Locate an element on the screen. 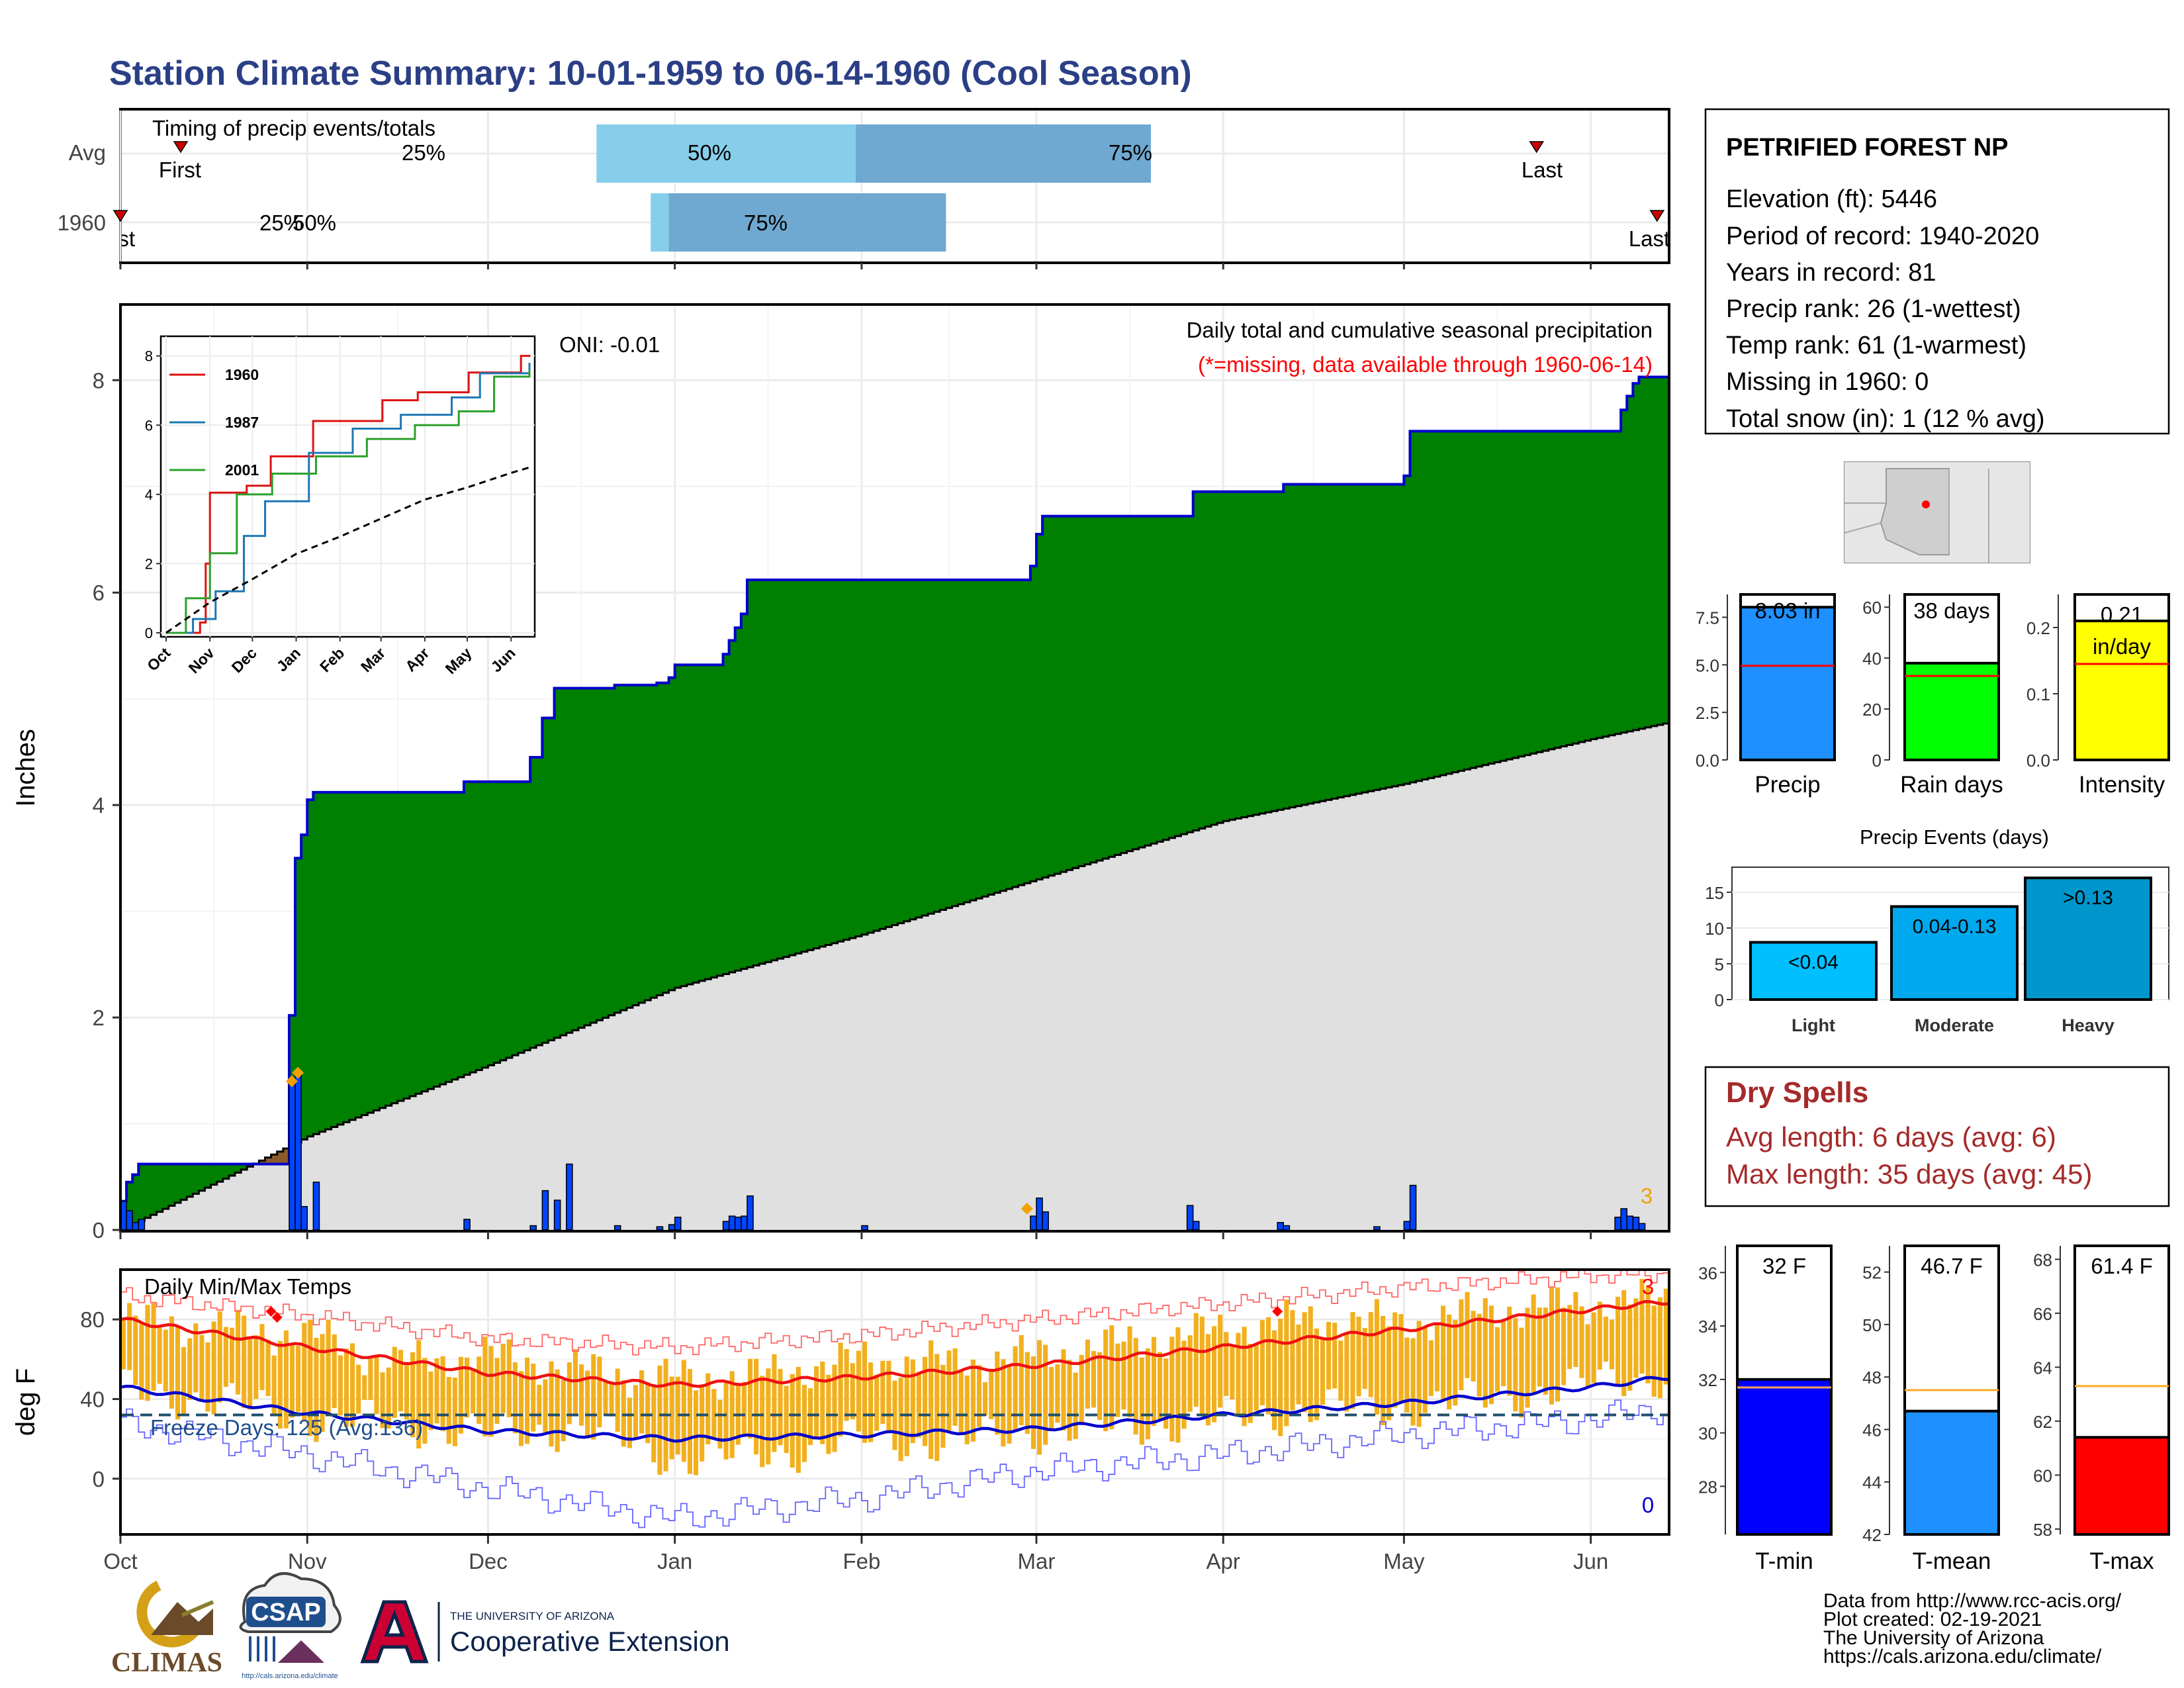  footer-created: Plot created: 02-19-2021 is located at coordinates (1932, 1619).